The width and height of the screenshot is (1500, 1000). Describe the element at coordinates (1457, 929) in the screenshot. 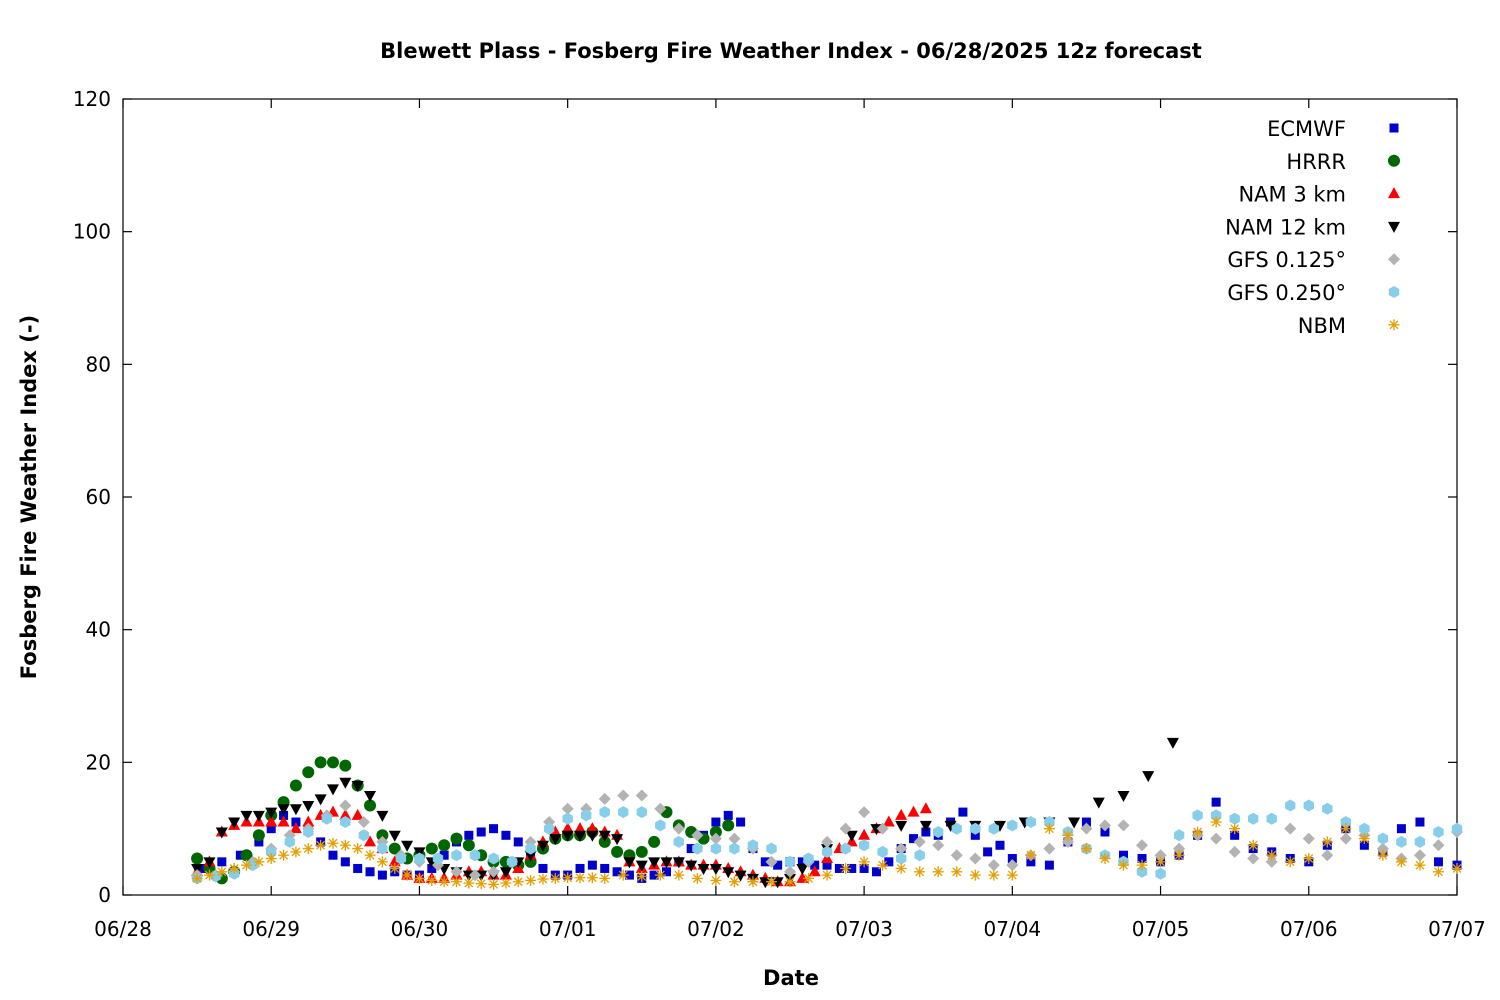

I see `x-tick-label: 07/07` at that location.